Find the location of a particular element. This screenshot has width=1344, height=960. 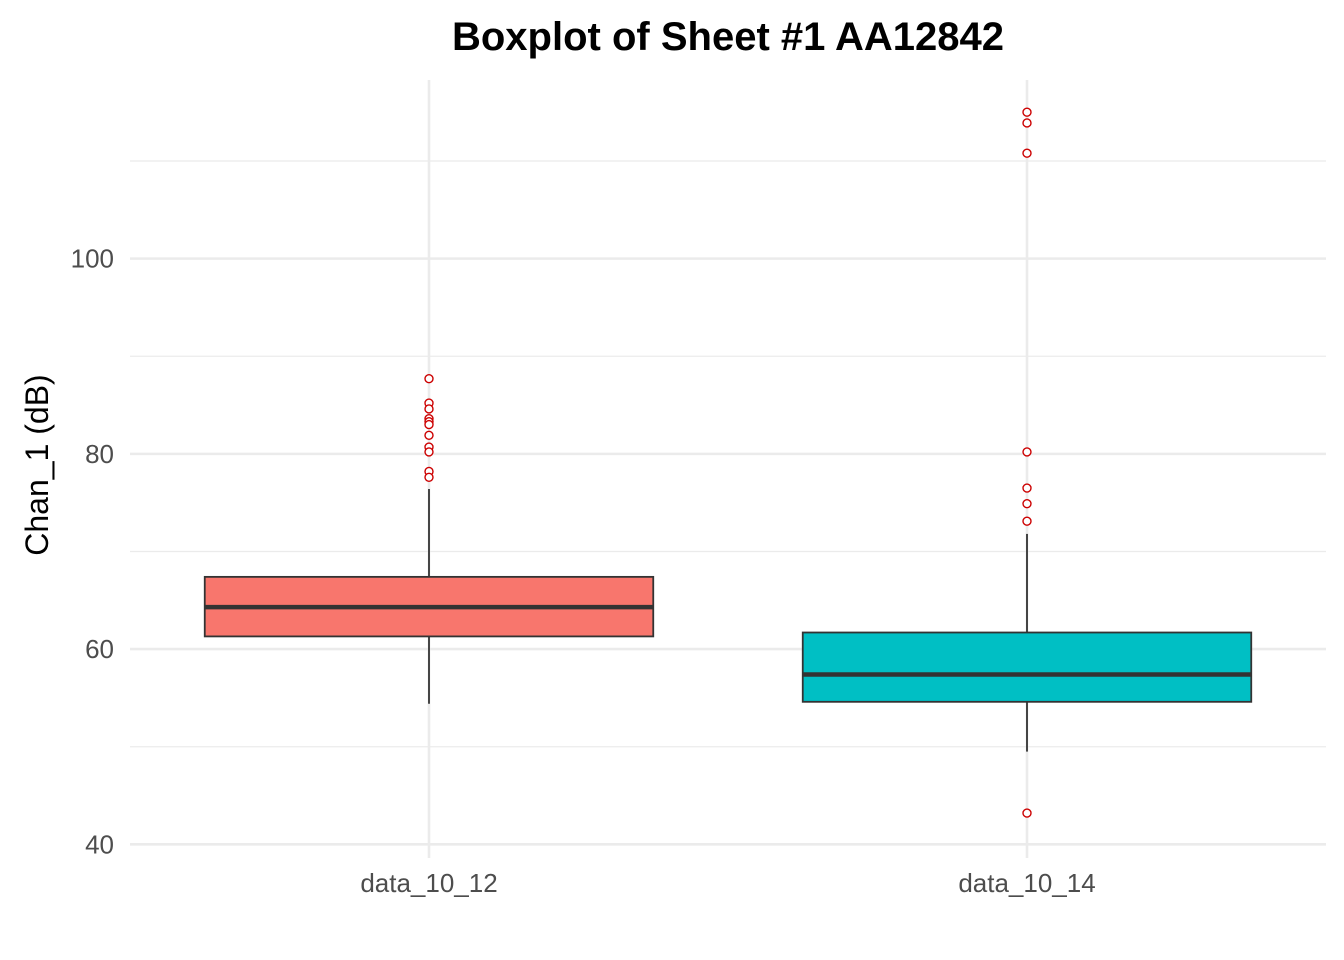

x-tick-label: data_10_14 is located at coordinates (1026, 883).